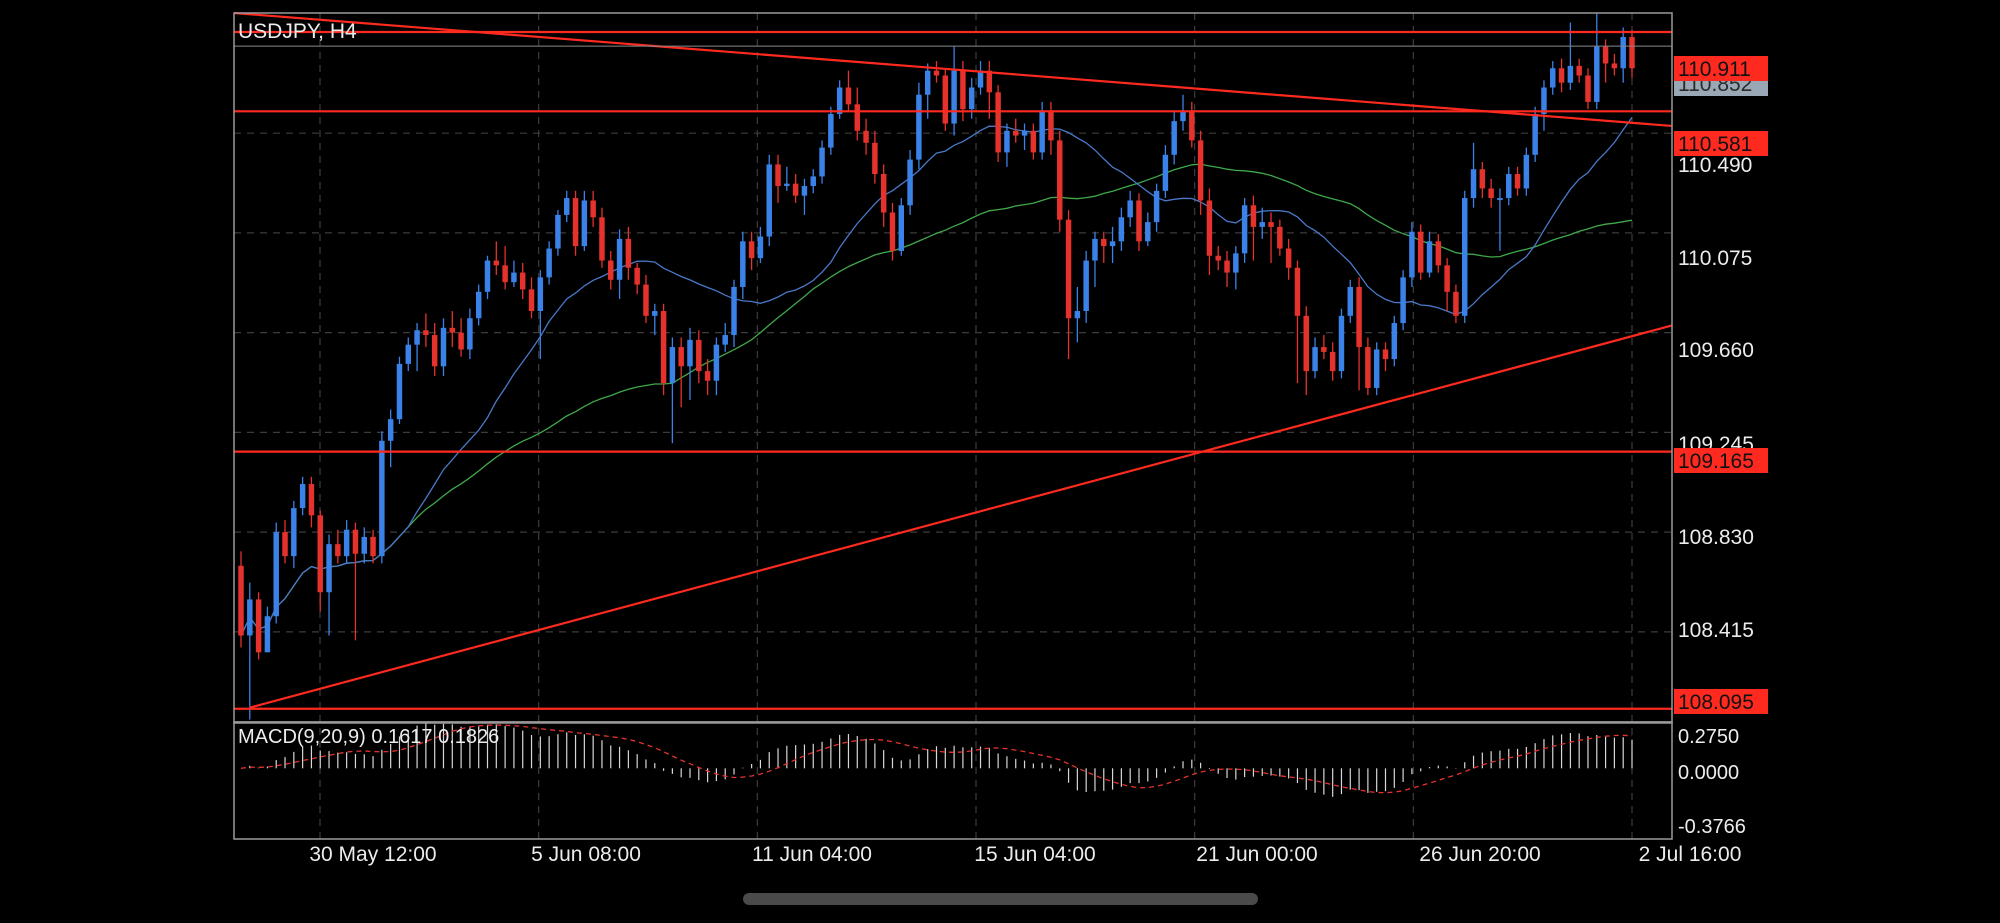 The width and height of the screenshot is (2000, 923). Describe the element at coordinates (1716, 350) in the screenshot. I see `price-tick: 109.660` at that location.